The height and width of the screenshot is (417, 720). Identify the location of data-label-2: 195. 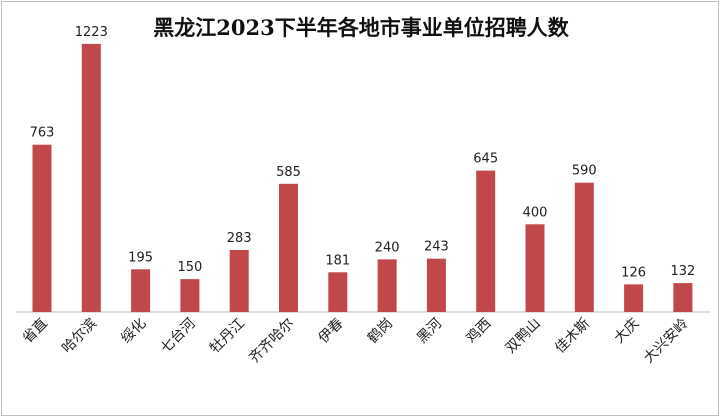
(140, 257).